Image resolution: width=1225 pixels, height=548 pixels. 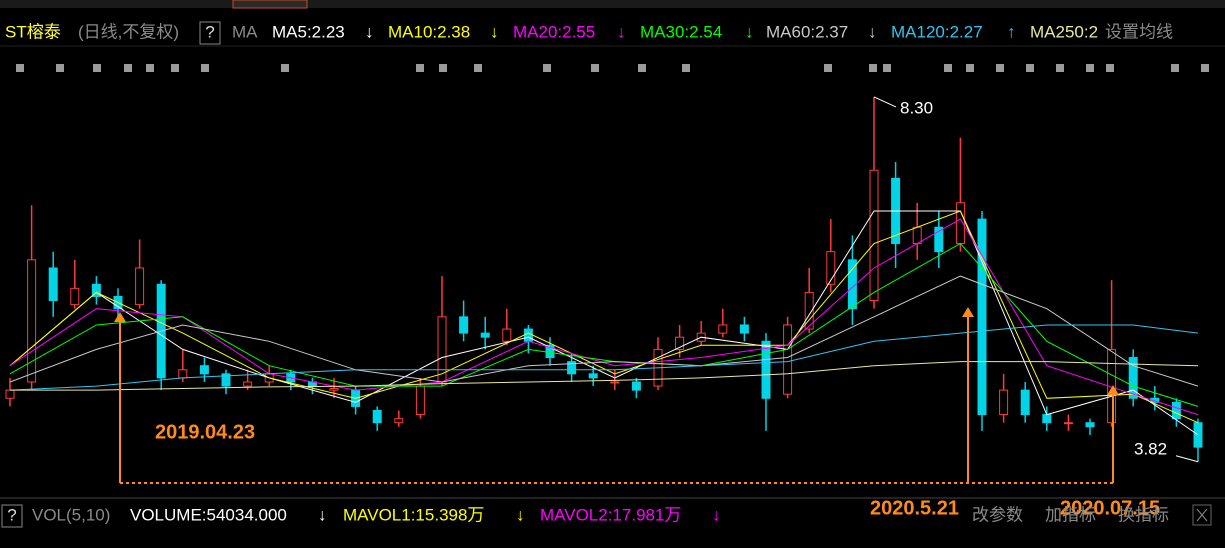 I want to click on min-label: 3.82, so click(x=1150, y=448).